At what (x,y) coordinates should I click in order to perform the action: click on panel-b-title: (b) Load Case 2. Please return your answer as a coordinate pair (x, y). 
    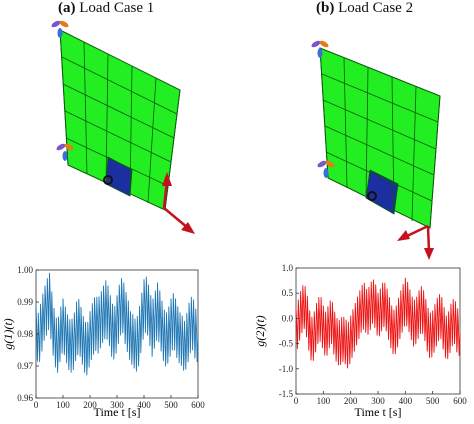
    Looking at the image, I should click on (364, 8).